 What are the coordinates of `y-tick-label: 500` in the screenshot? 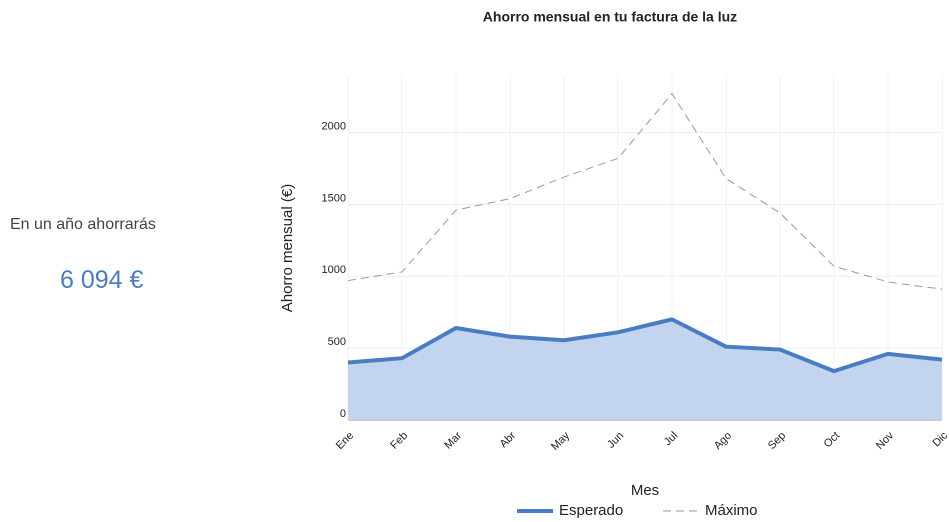 It's located at (337, 342).